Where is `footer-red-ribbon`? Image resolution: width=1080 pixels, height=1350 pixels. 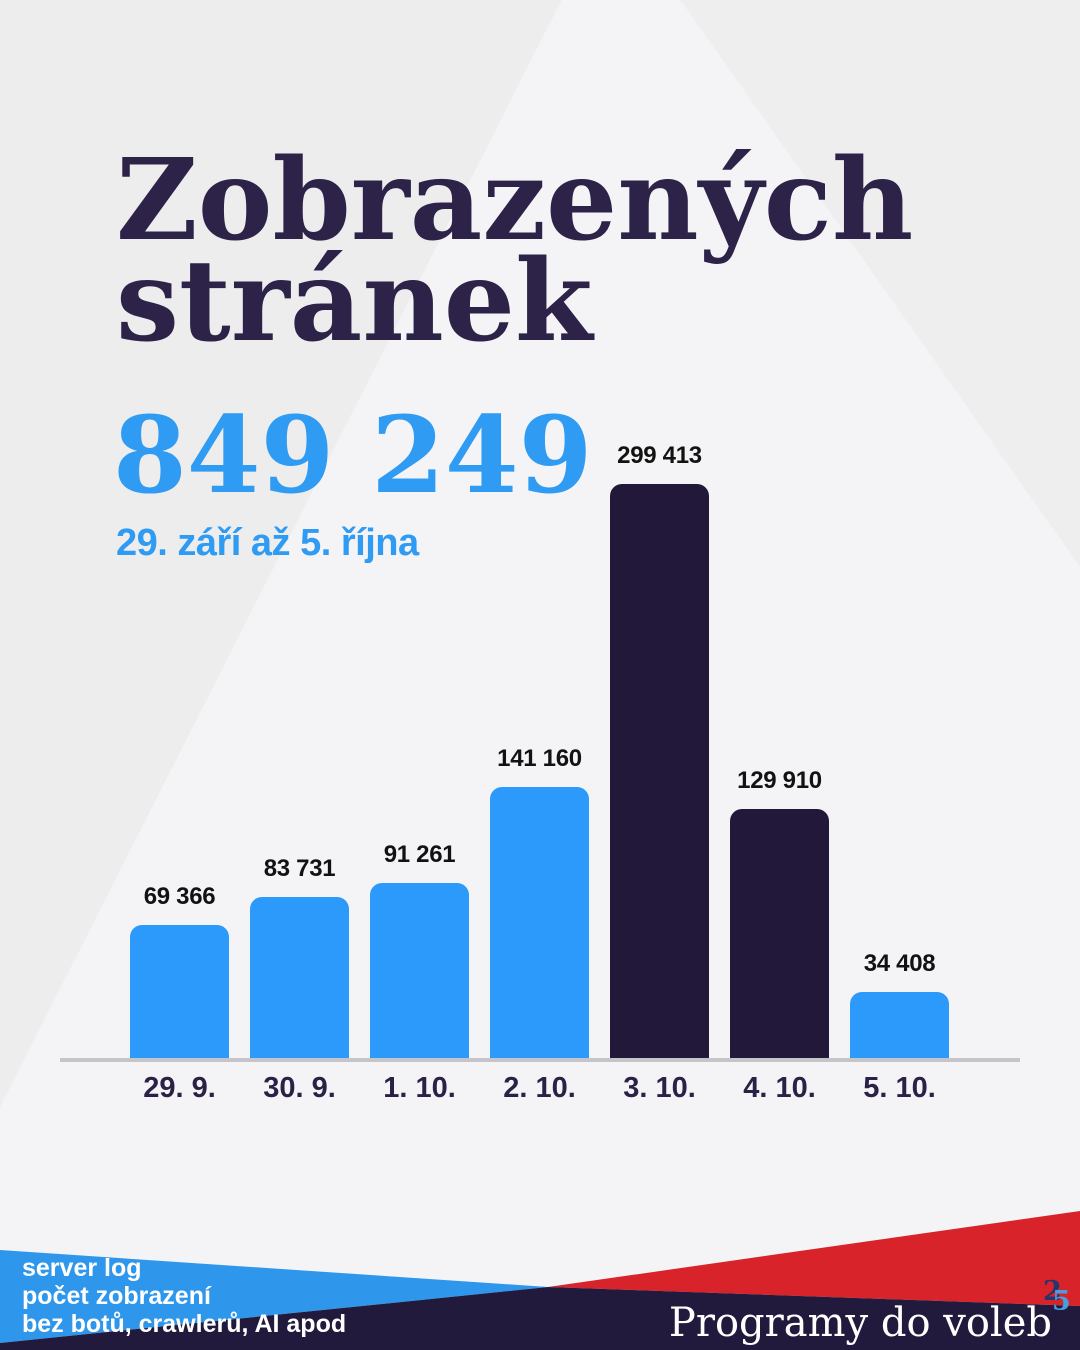
footer-red-ribbon is located at coordinates (814, 1258).